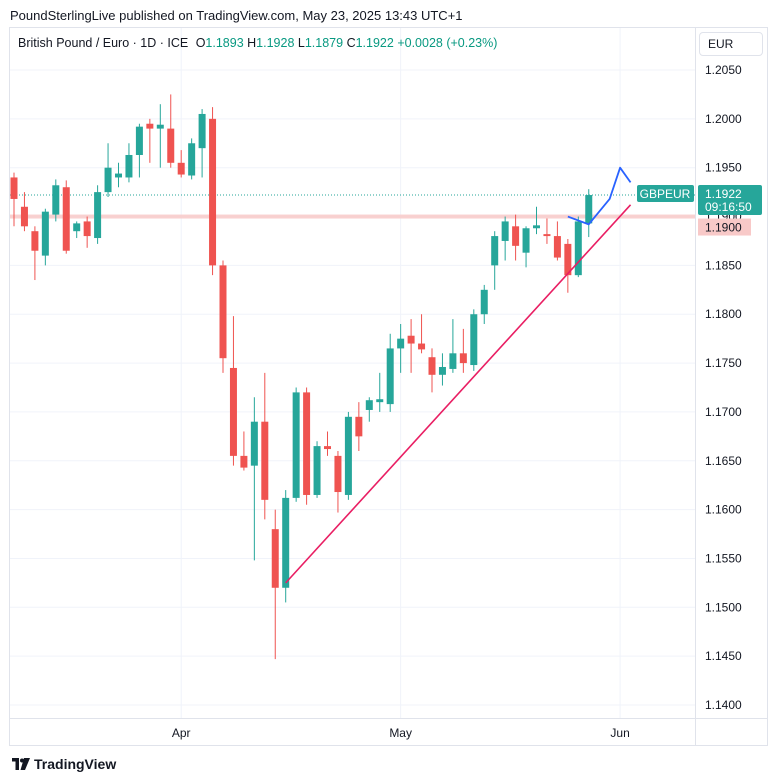 This screenshot has width=777, height=781. What do you see at coordinates (374, 43) in the screenshot?
I see `close-value: 1.1922` at bounding box center [374, 43].